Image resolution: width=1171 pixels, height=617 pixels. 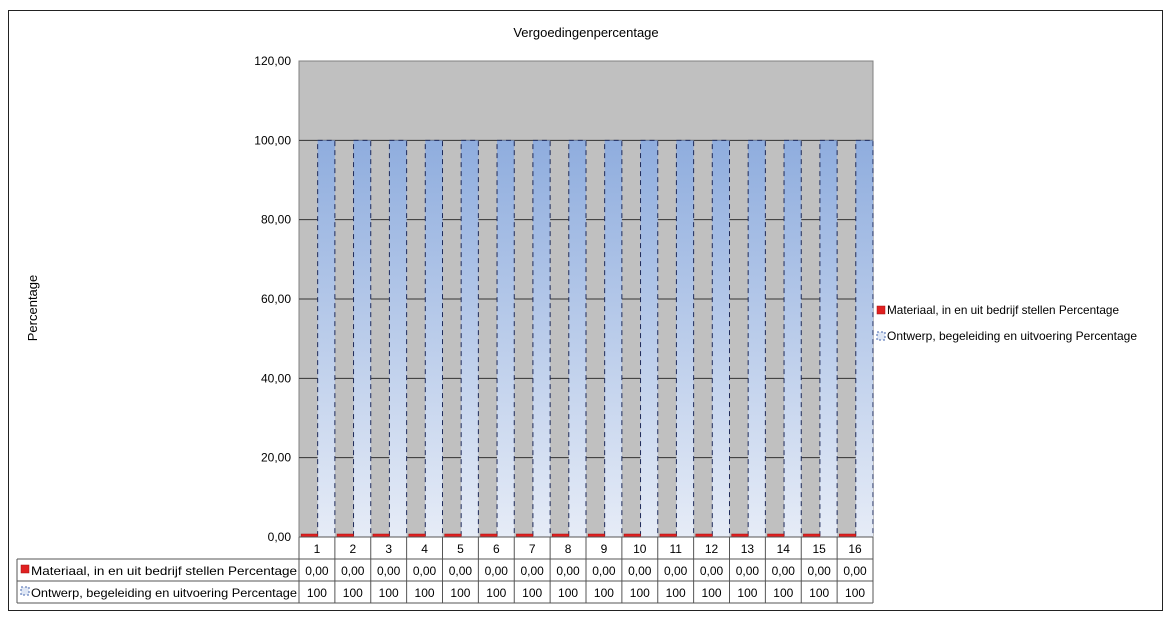 What do you see at coordinates (496, 549) in the screenshot?
I see `x-tick-label: 6` at bounding box center [496, 549].